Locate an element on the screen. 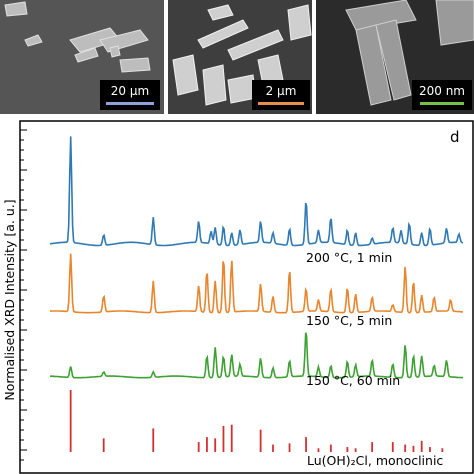  reference-label: Lu(OH)₂Cl, monoclinic is located at coordinates (375, 460).